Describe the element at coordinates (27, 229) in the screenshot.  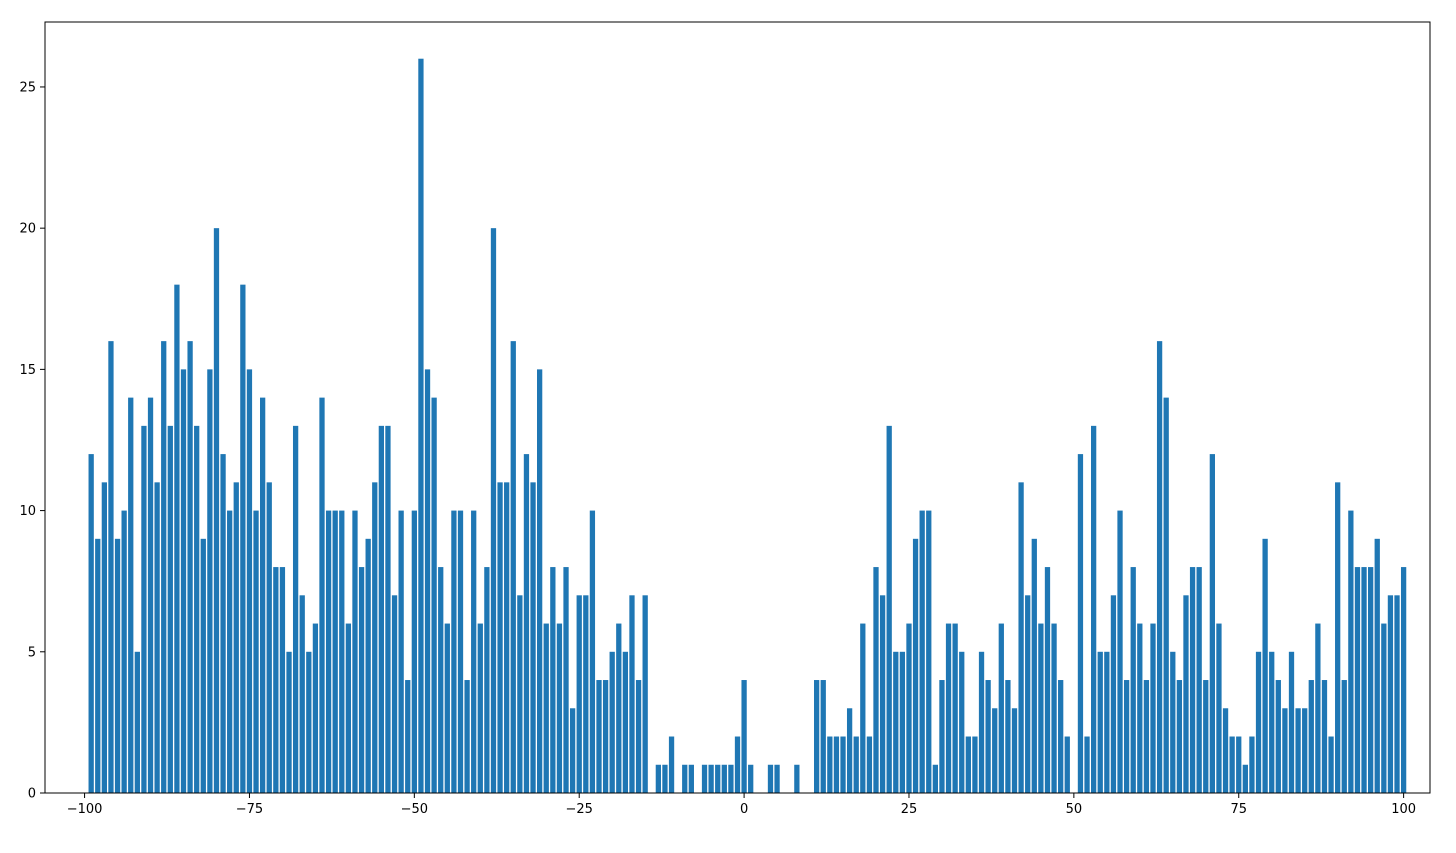
I see `y-tick-label: 20` at that location.